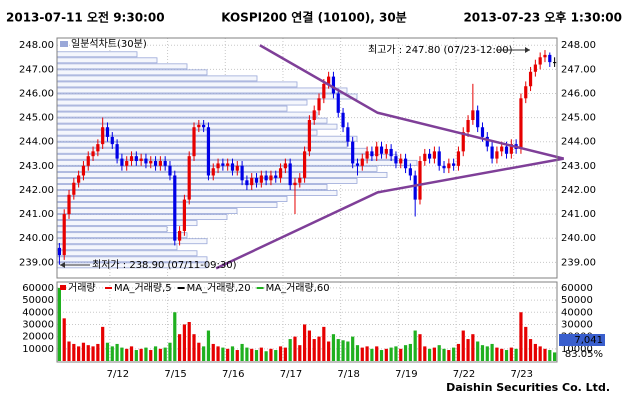 This screenshot has height=401, width=628. Describe the element at coordinates (36, 166) in the screenshot. I see `y-tick-label: 243.00` at that location.